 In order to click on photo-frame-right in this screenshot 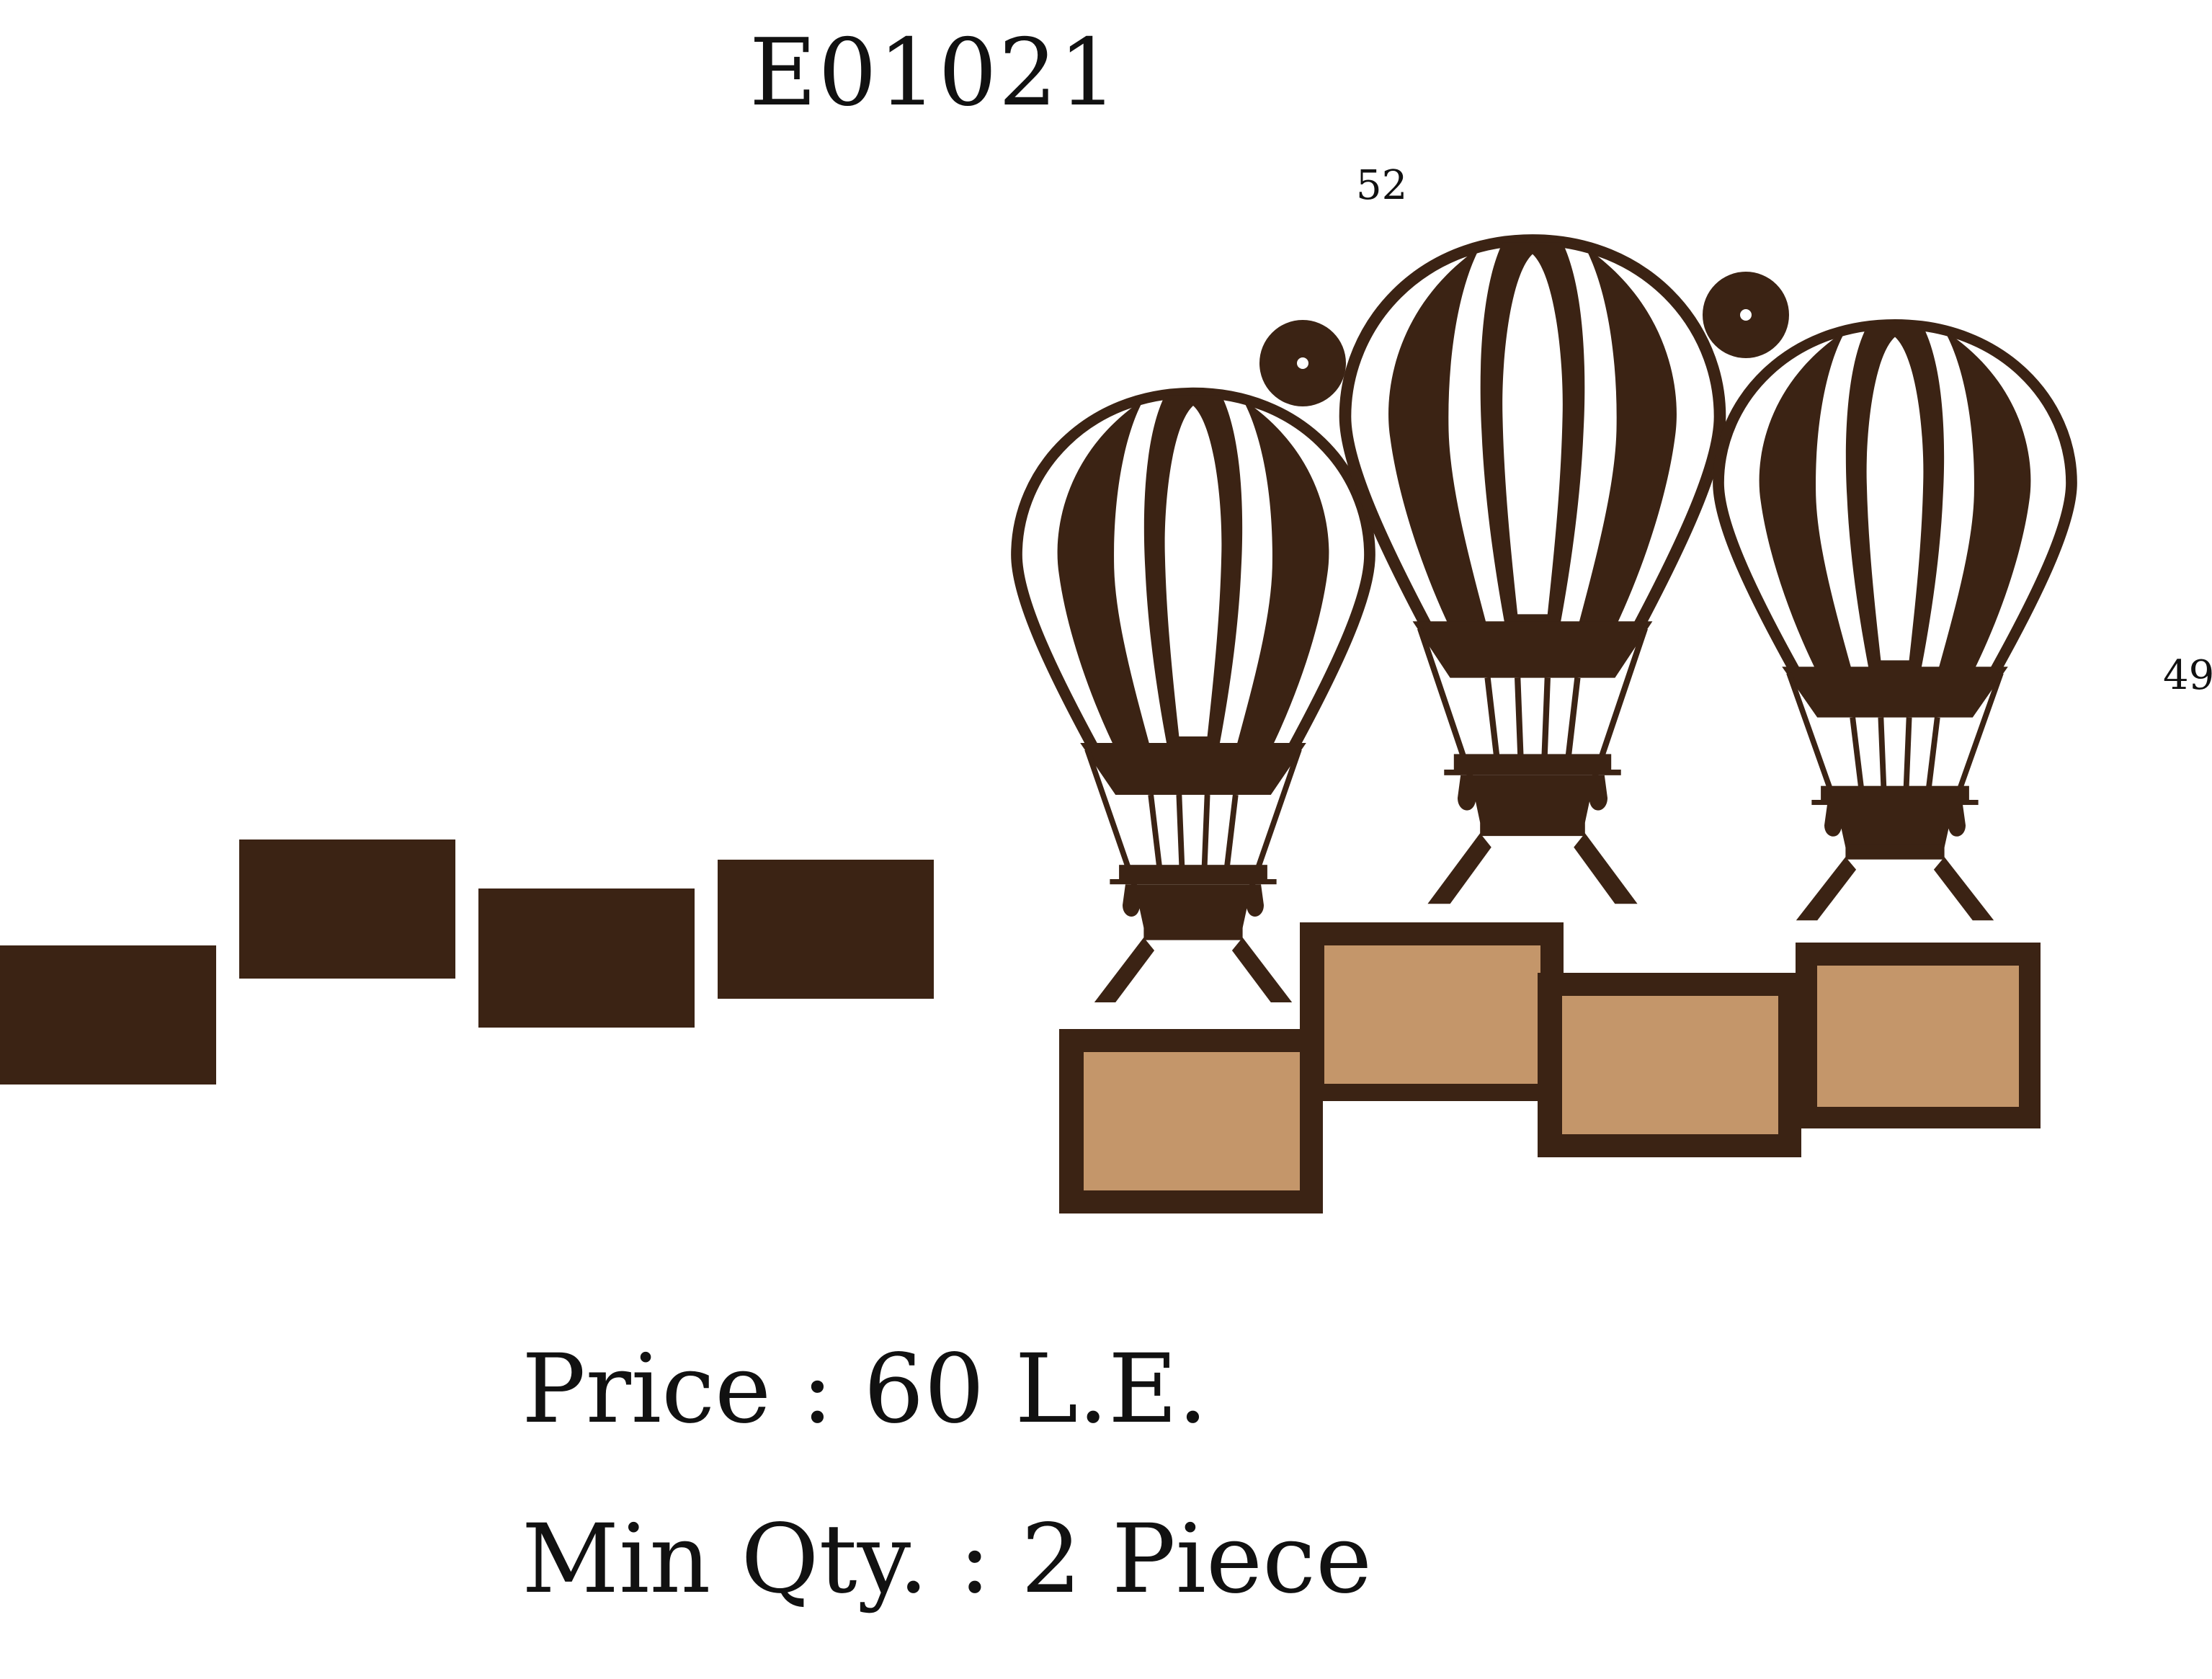, I will do `click(1919, 1035)`.